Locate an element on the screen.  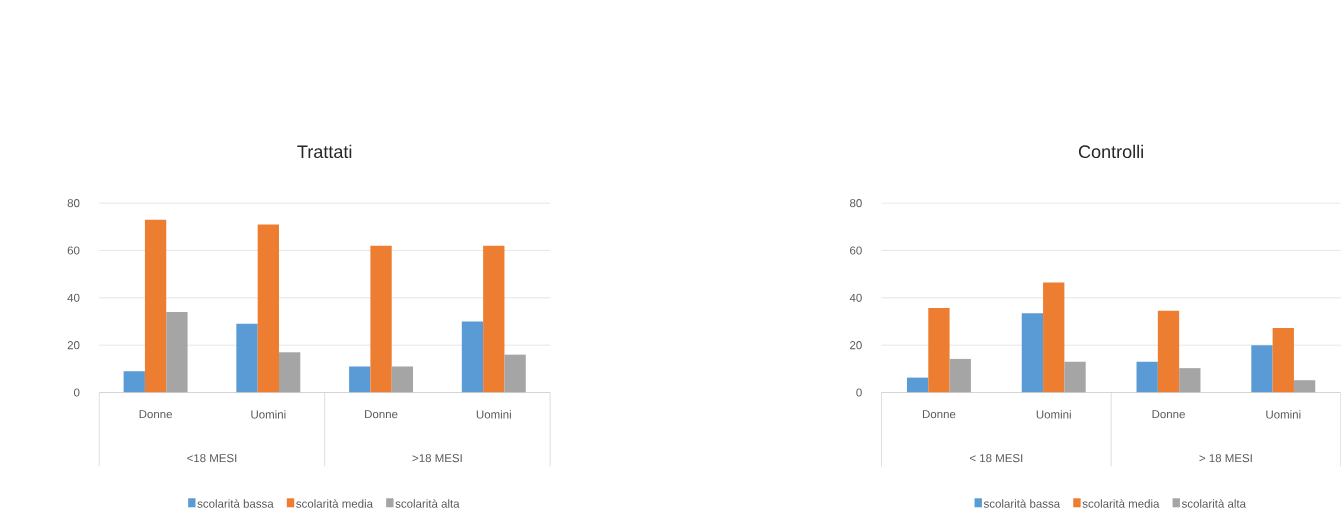
text: < 18 MESI is located at coordinates (996, 458).